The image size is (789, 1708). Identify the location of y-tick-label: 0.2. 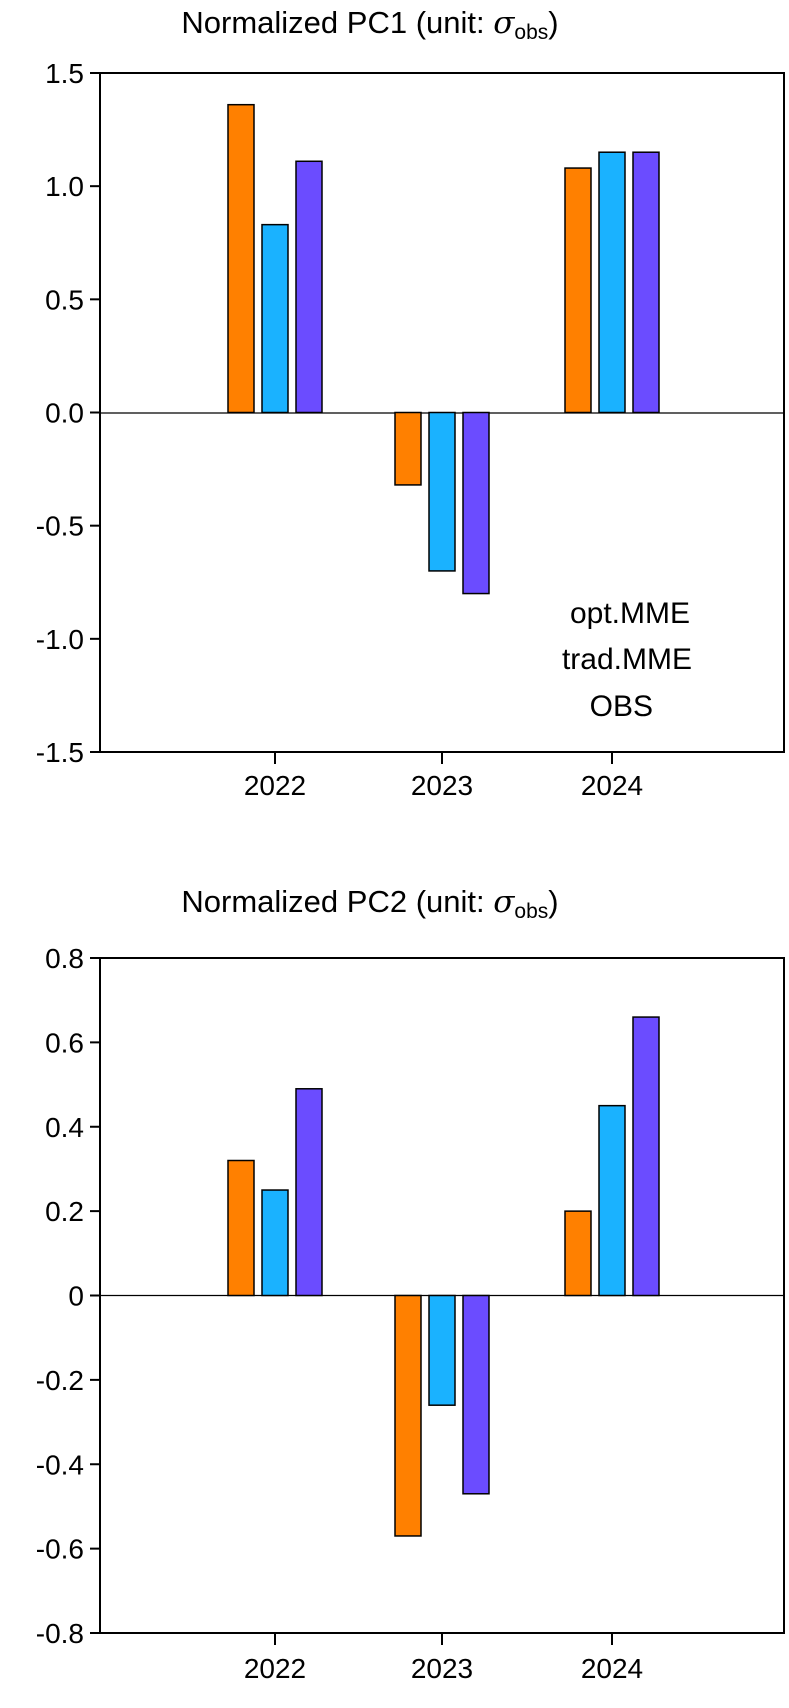
(64, 1211).